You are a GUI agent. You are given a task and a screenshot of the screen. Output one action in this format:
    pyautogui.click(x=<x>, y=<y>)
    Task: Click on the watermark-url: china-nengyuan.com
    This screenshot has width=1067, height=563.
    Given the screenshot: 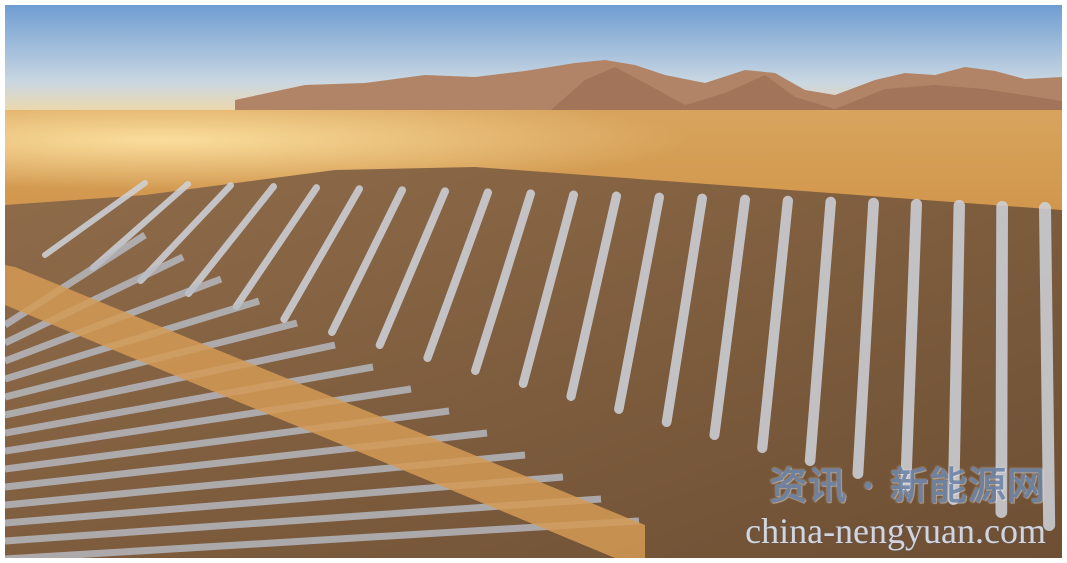 What is the action you would take?
    pyautogui.click(x=895, y=531)
    